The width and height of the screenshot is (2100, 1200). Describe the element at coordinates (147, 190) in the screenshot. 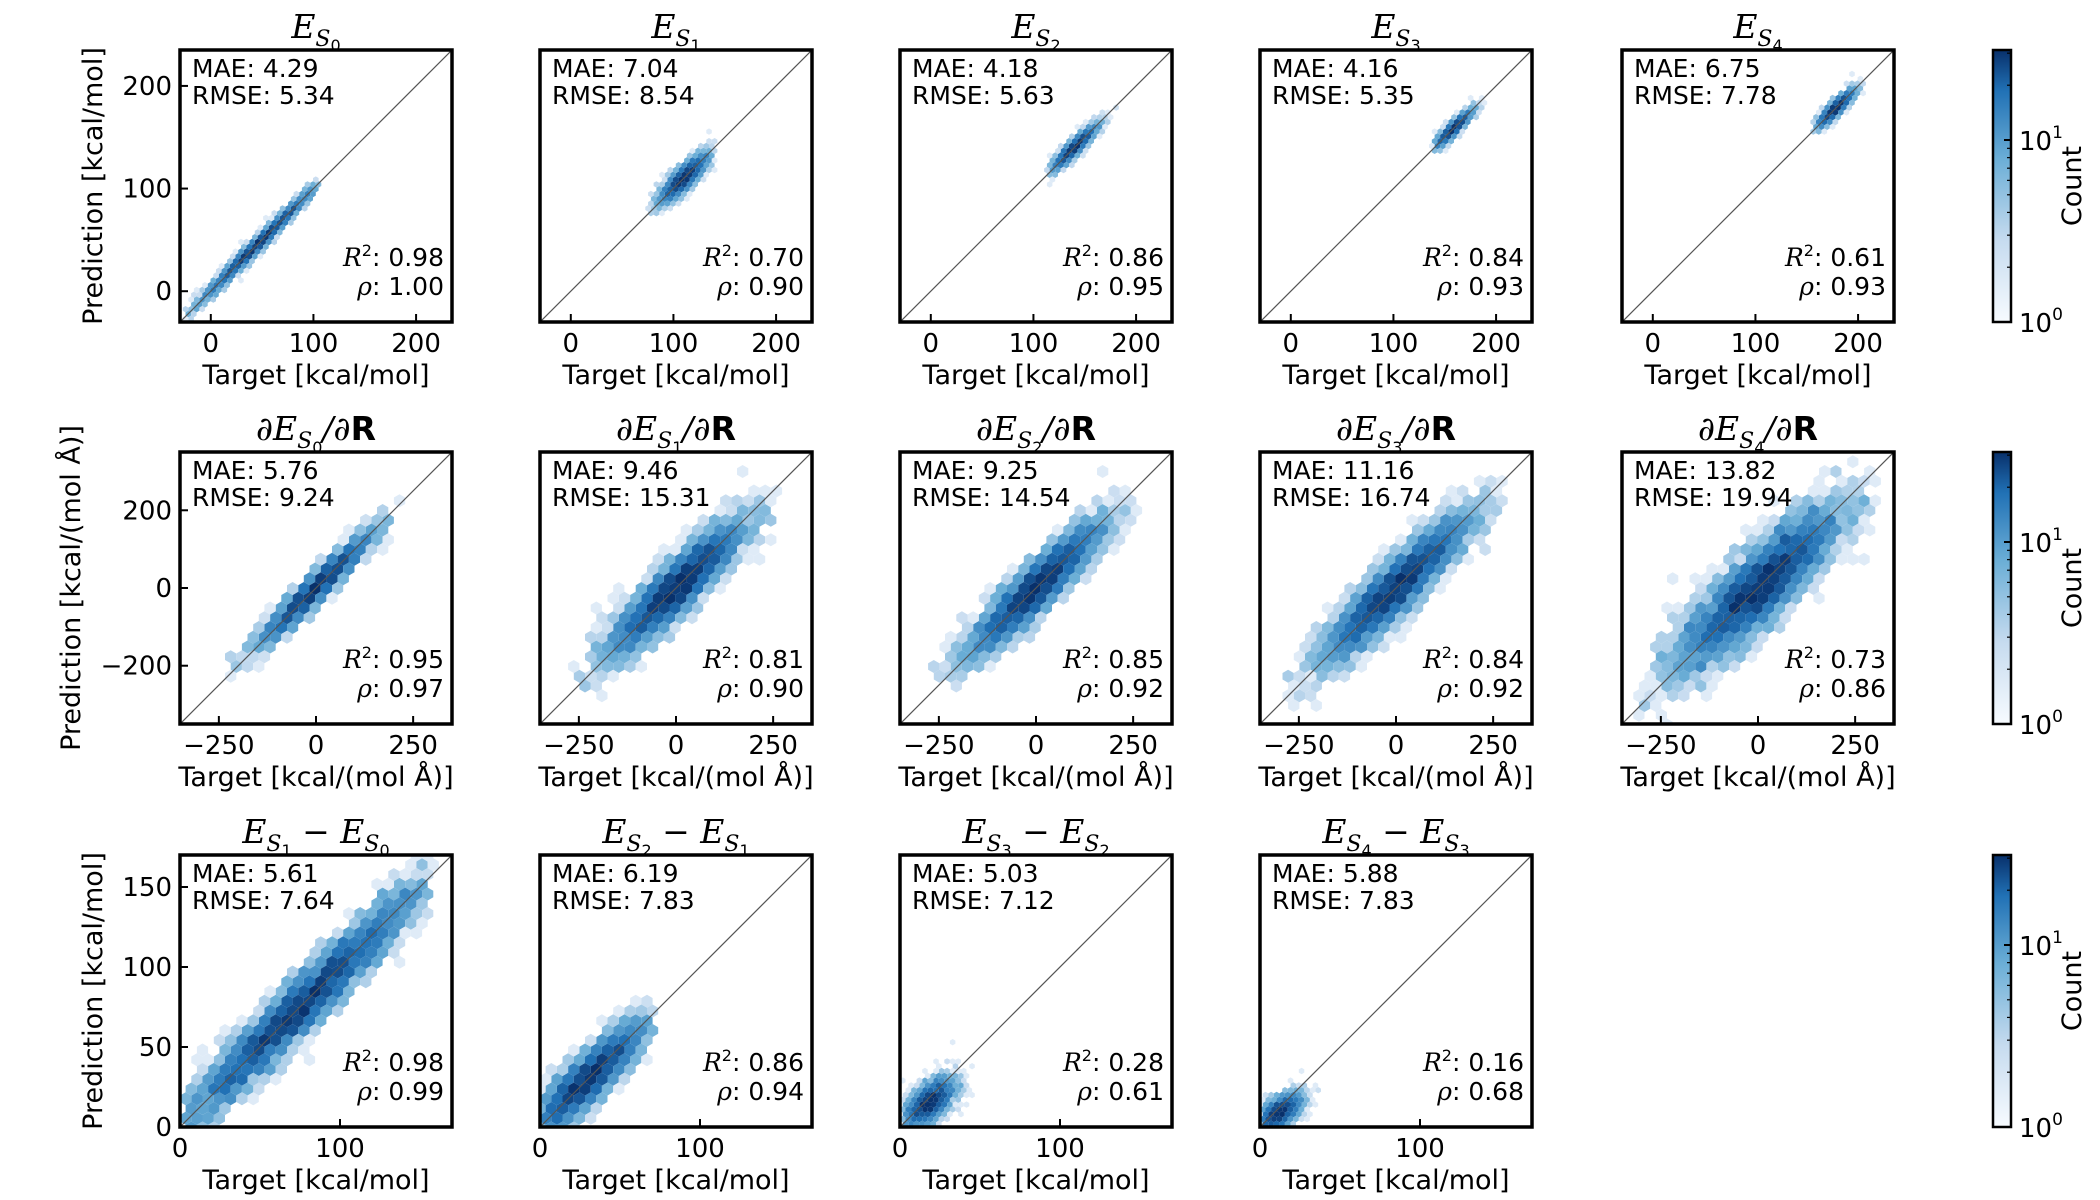

I see `y-tick-label: 100` at that location.